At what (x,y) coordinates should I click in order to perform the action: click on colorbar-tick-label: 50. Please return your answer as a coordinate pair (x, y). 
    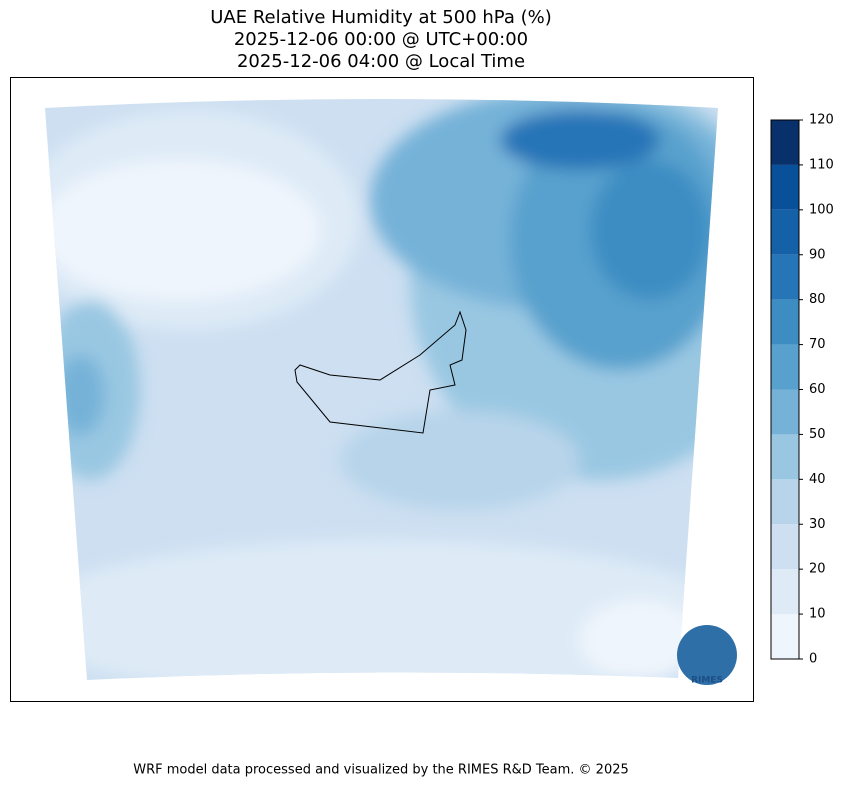
    Looking at the image, I should click on (817, 434).